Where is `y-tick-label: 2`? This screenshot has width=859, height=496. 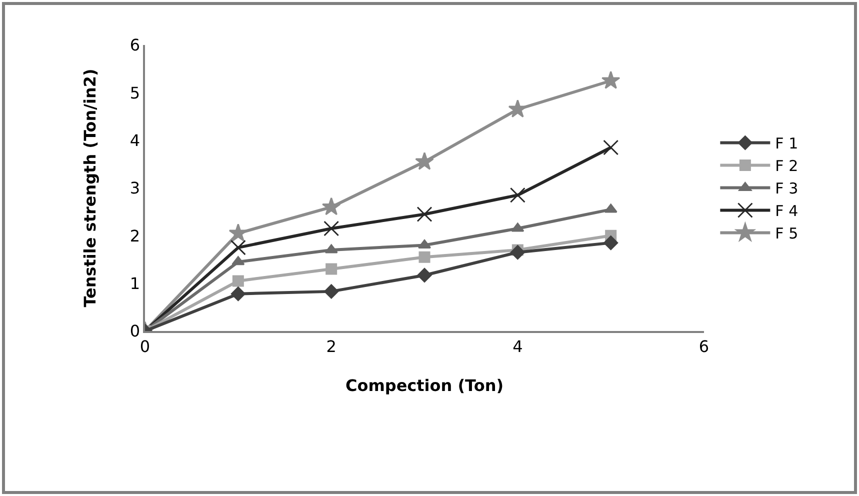 y-tick-label: 2 is located at coordinates (135, 236).